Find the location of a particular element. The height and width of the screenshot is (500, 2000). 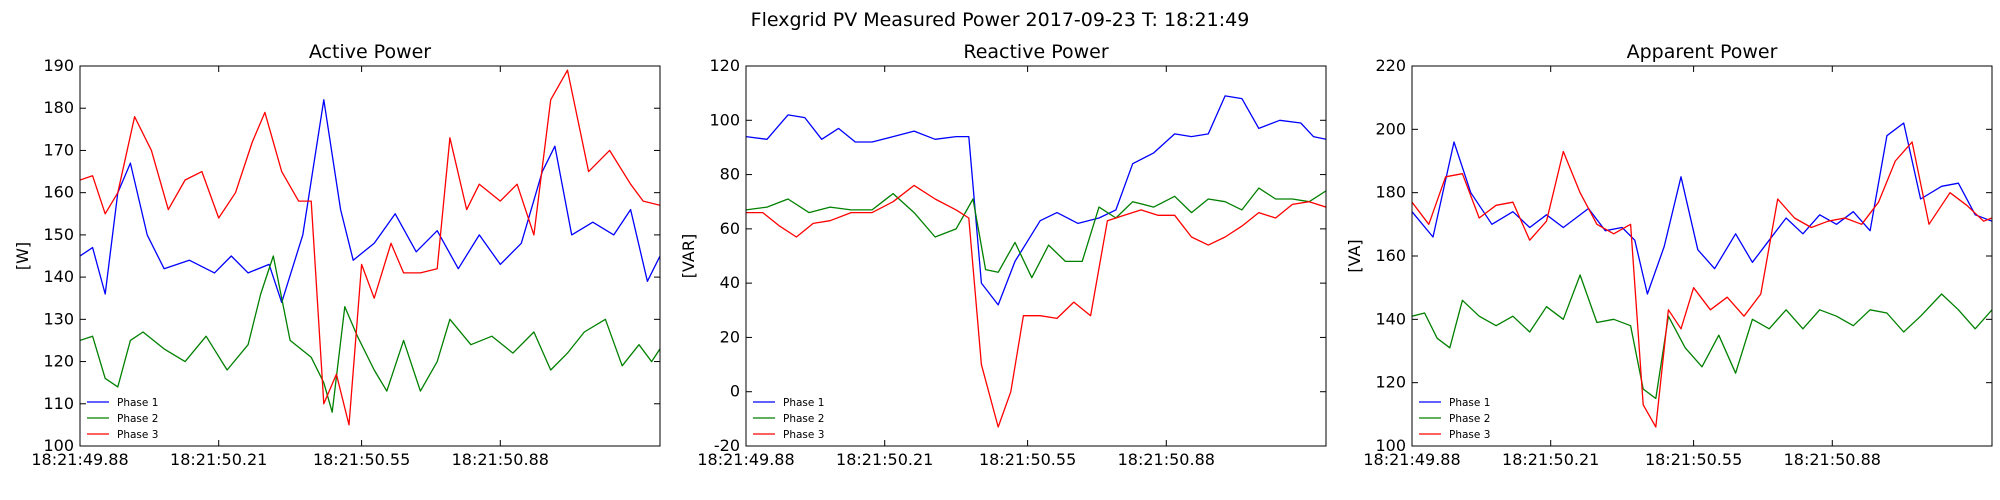

y-tick-label: 170 is located at coordinates (58, 149).